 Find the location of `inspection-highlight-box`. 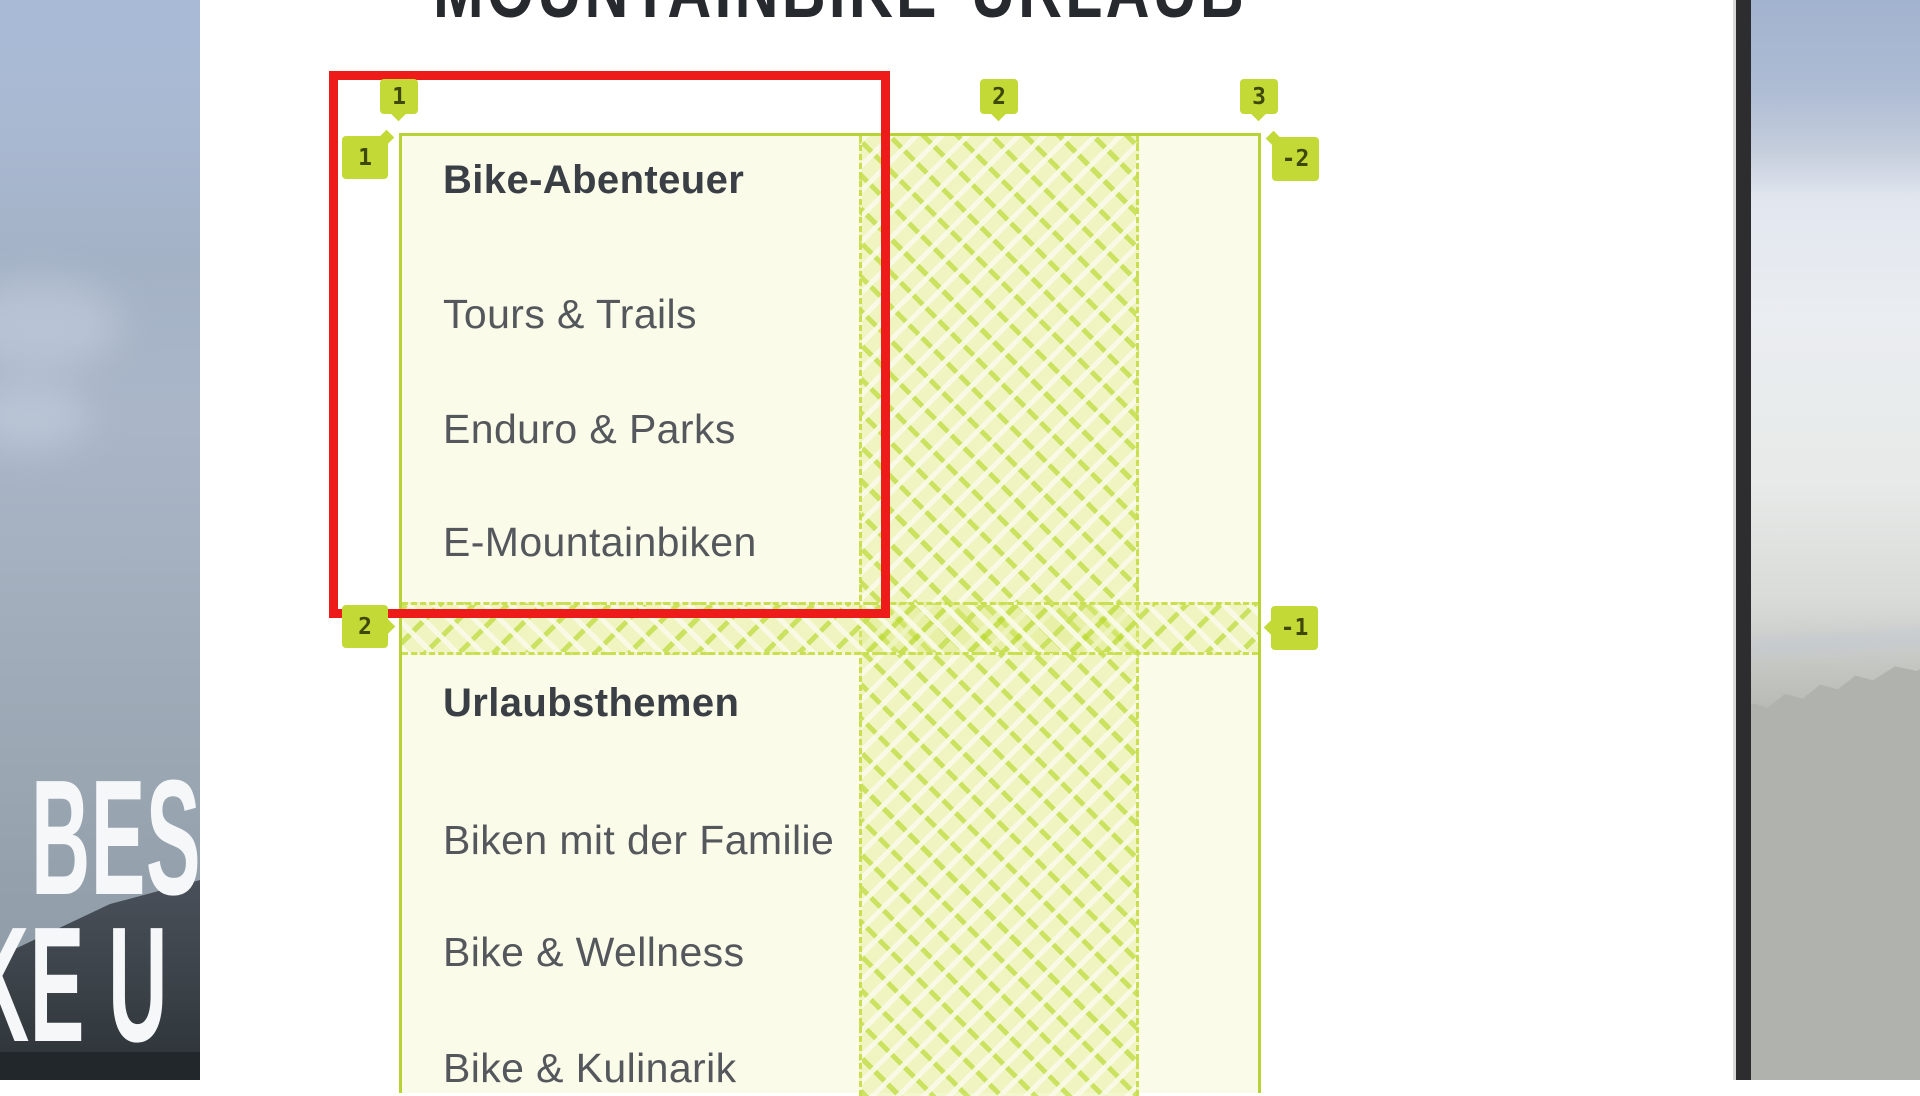

inspection-highlight-box is located at coordinates (609, 344).